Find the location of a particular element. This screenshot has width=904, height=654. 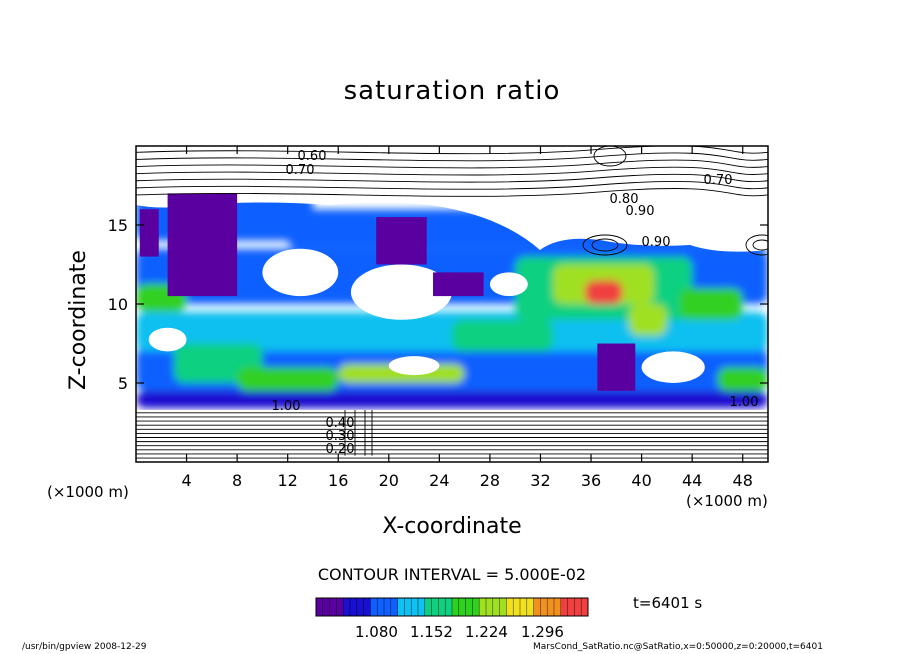

x-unit-label-left: (×1000 m) is located at coordinates (88, 492).